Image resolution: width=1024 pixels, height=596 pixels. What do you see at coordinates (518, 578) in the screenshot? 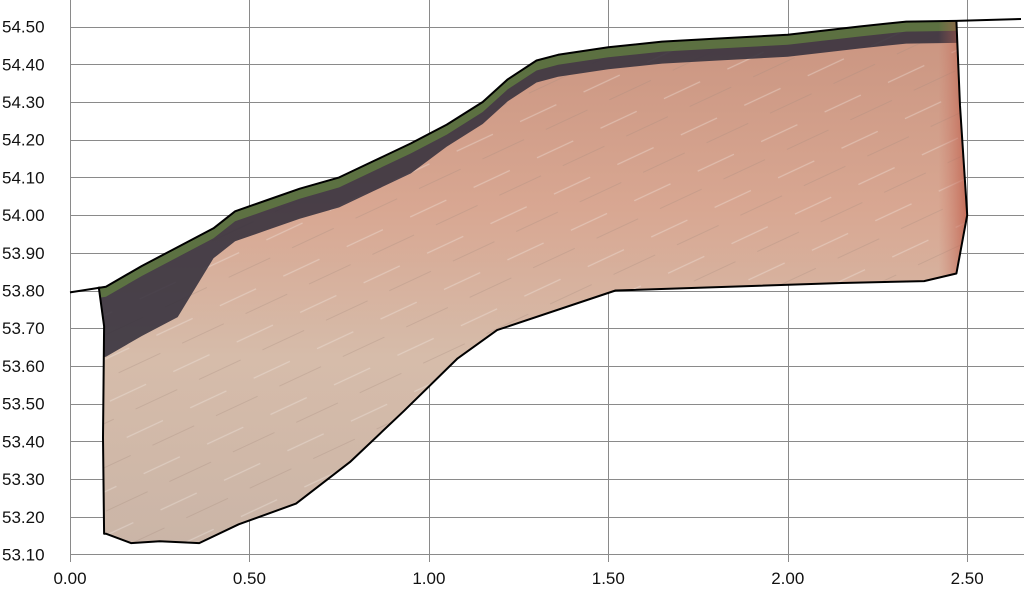
I see `x-axis-tick-labels: 0.00 0.50 1.00 1.50 2.00 2.50` at bounding box center [518, 578].